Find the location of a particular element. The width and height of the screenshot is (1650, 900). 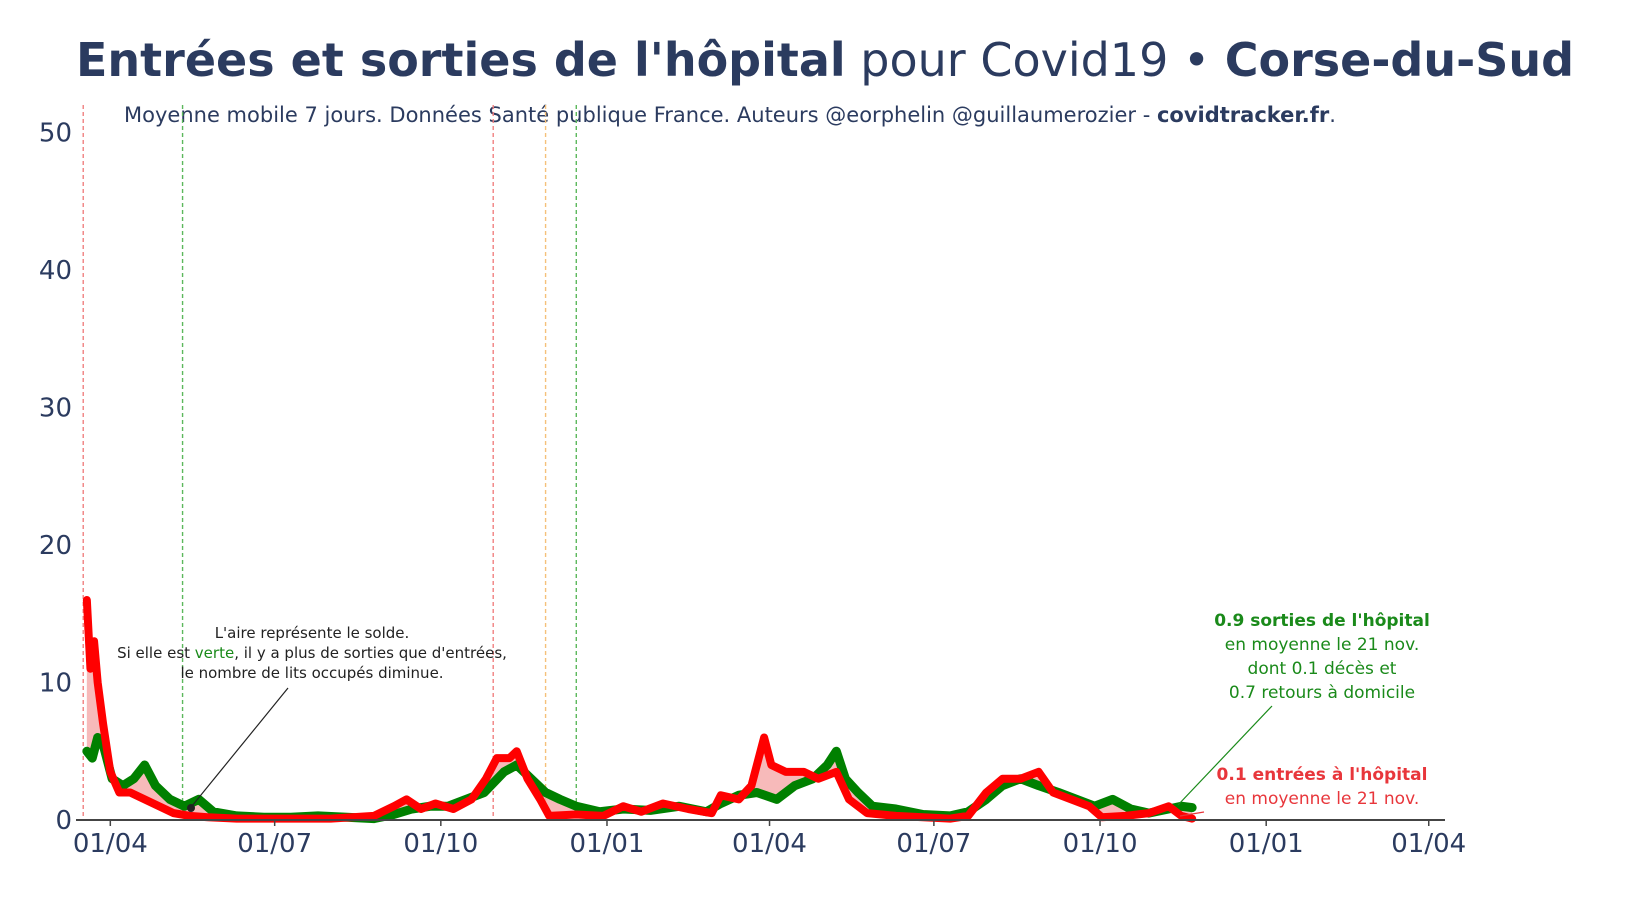

y-tick-label: 20 is located at coordinates (55, 546).